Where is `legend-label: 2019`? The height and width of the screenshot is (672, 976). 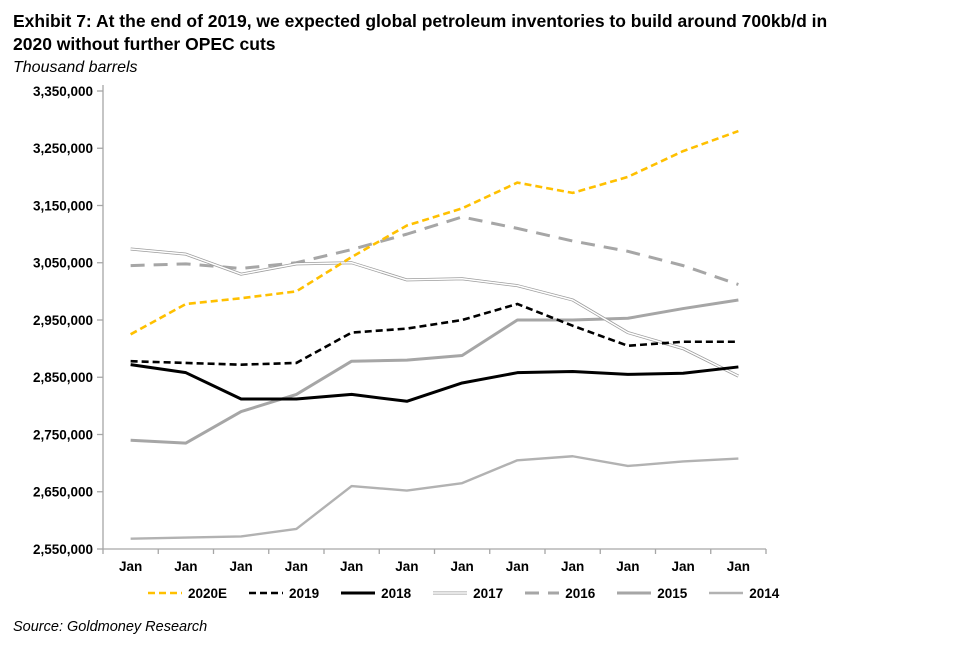
legend-label: 2019 is located at coordinates (304, 593).